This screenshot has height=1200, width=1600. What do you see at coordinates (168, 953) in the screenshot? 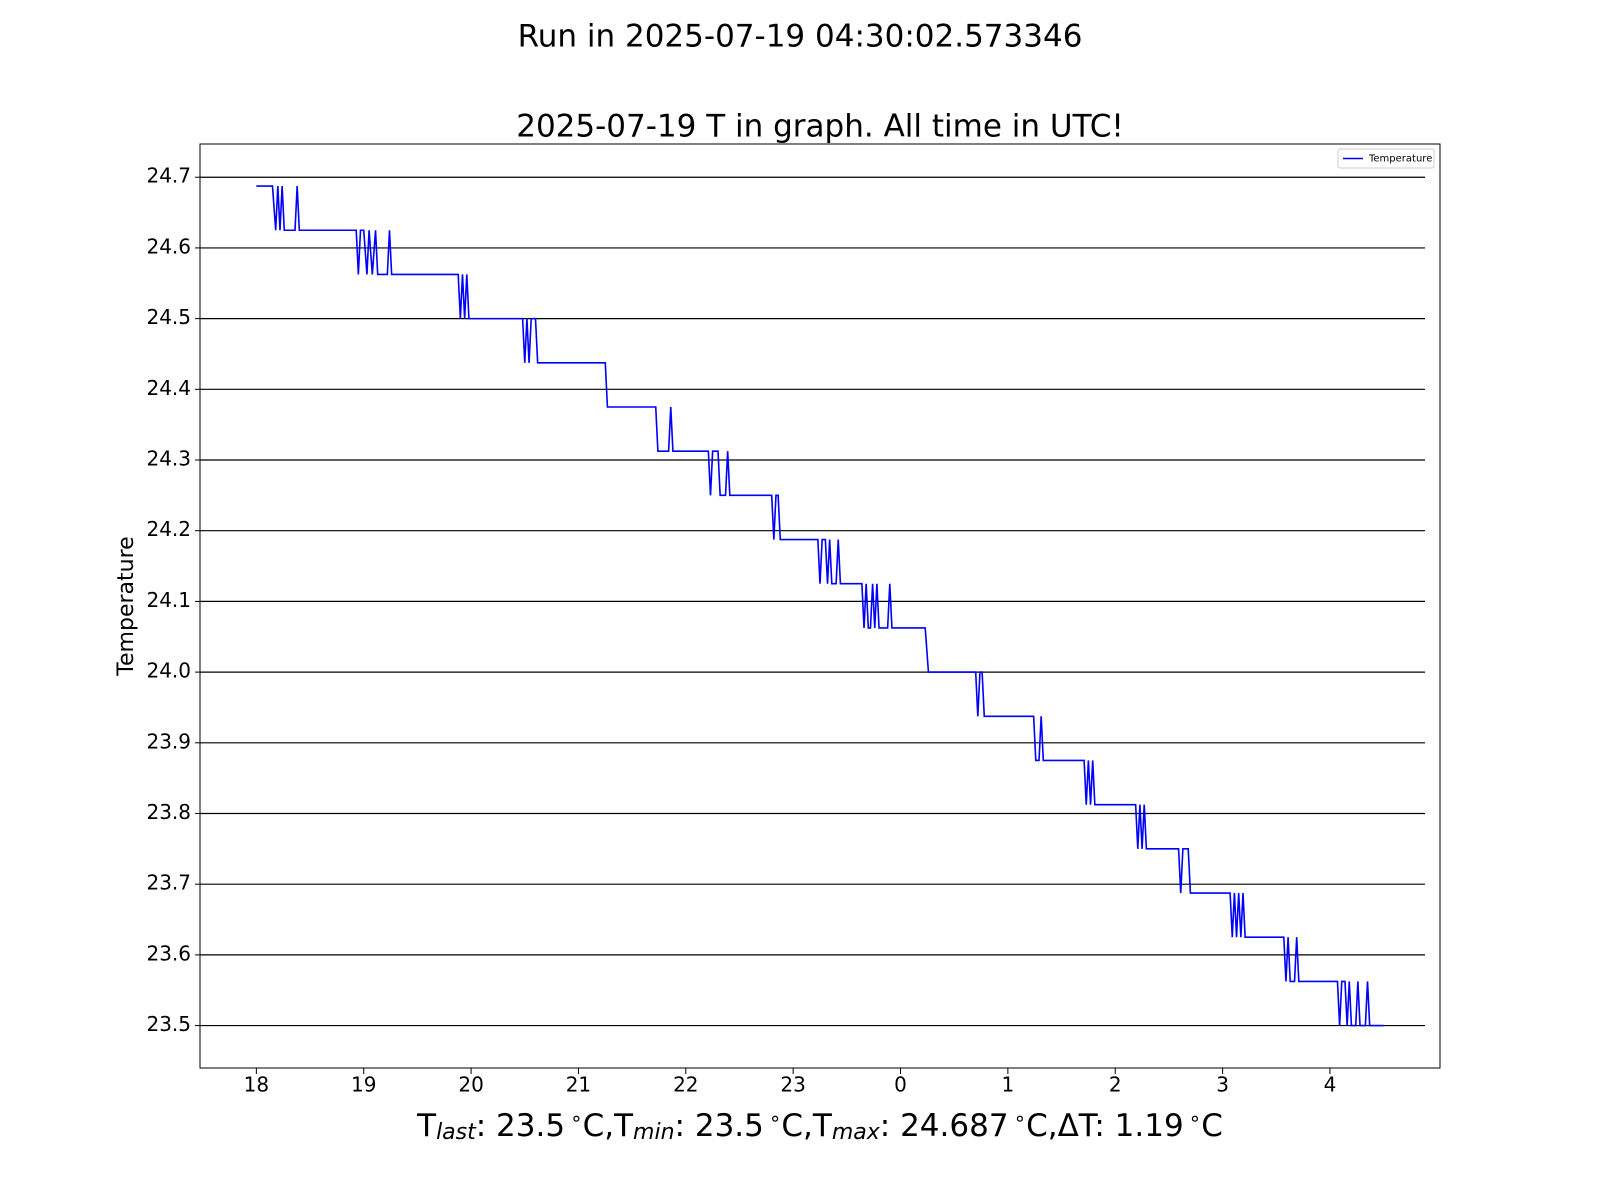
I see `y-tick-label: 23.6` at bounding box center [168, 953].